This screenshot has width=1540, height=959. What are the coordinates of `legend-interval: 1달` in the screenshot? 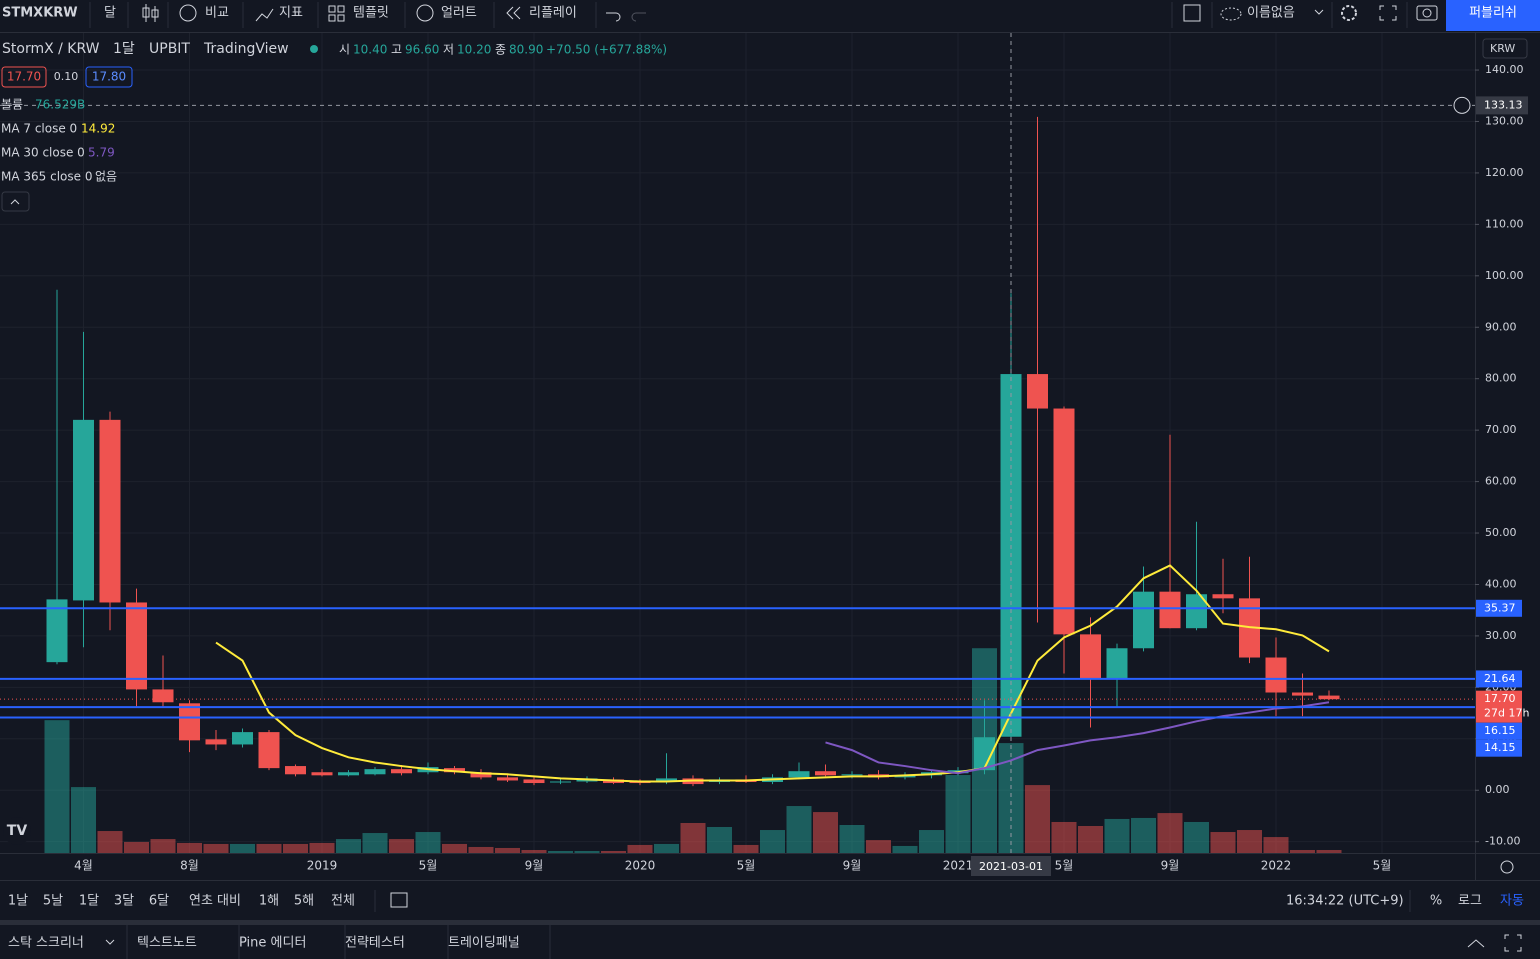 It's located at (124, 49).